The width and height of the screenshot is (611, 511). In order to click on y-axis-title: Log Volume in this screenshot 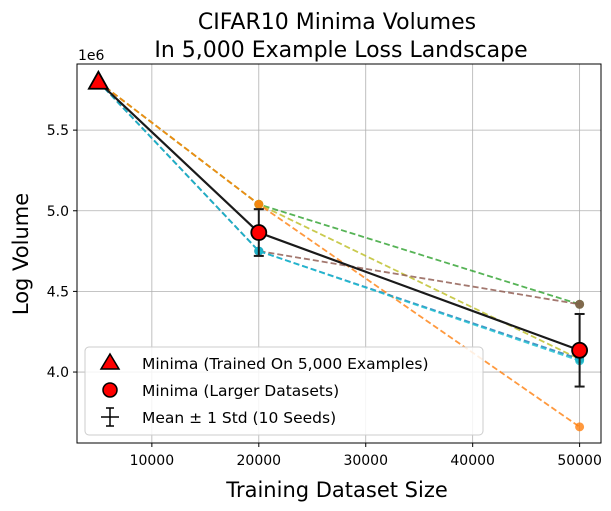, I will do `click(21, 254)`.